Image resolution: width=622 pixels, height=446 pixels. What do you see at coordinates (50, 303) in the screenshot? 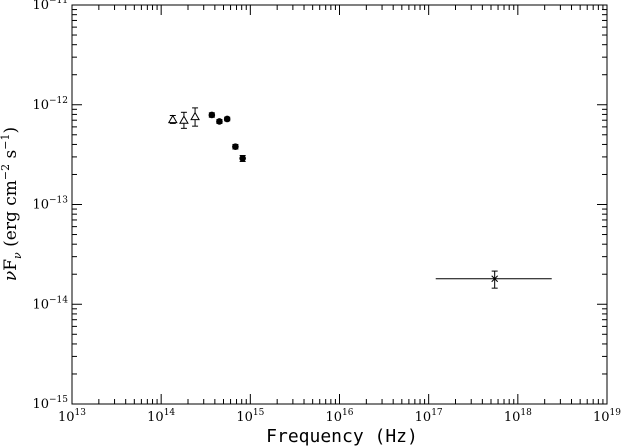
I see `y-tick-label: 10−14` at bounding box center [50, 303].